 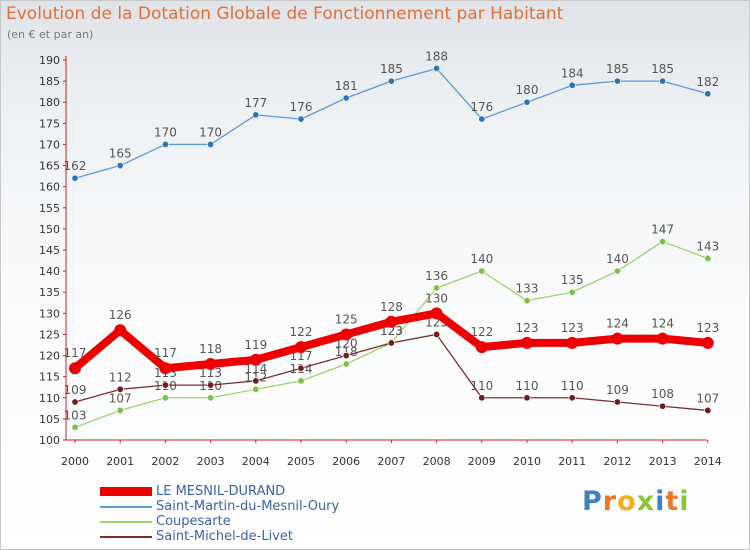 What do you see at coordinates (49, 377) in the screenshot?
I see `y-tick-label: 115` at bounding box center [49, 377].